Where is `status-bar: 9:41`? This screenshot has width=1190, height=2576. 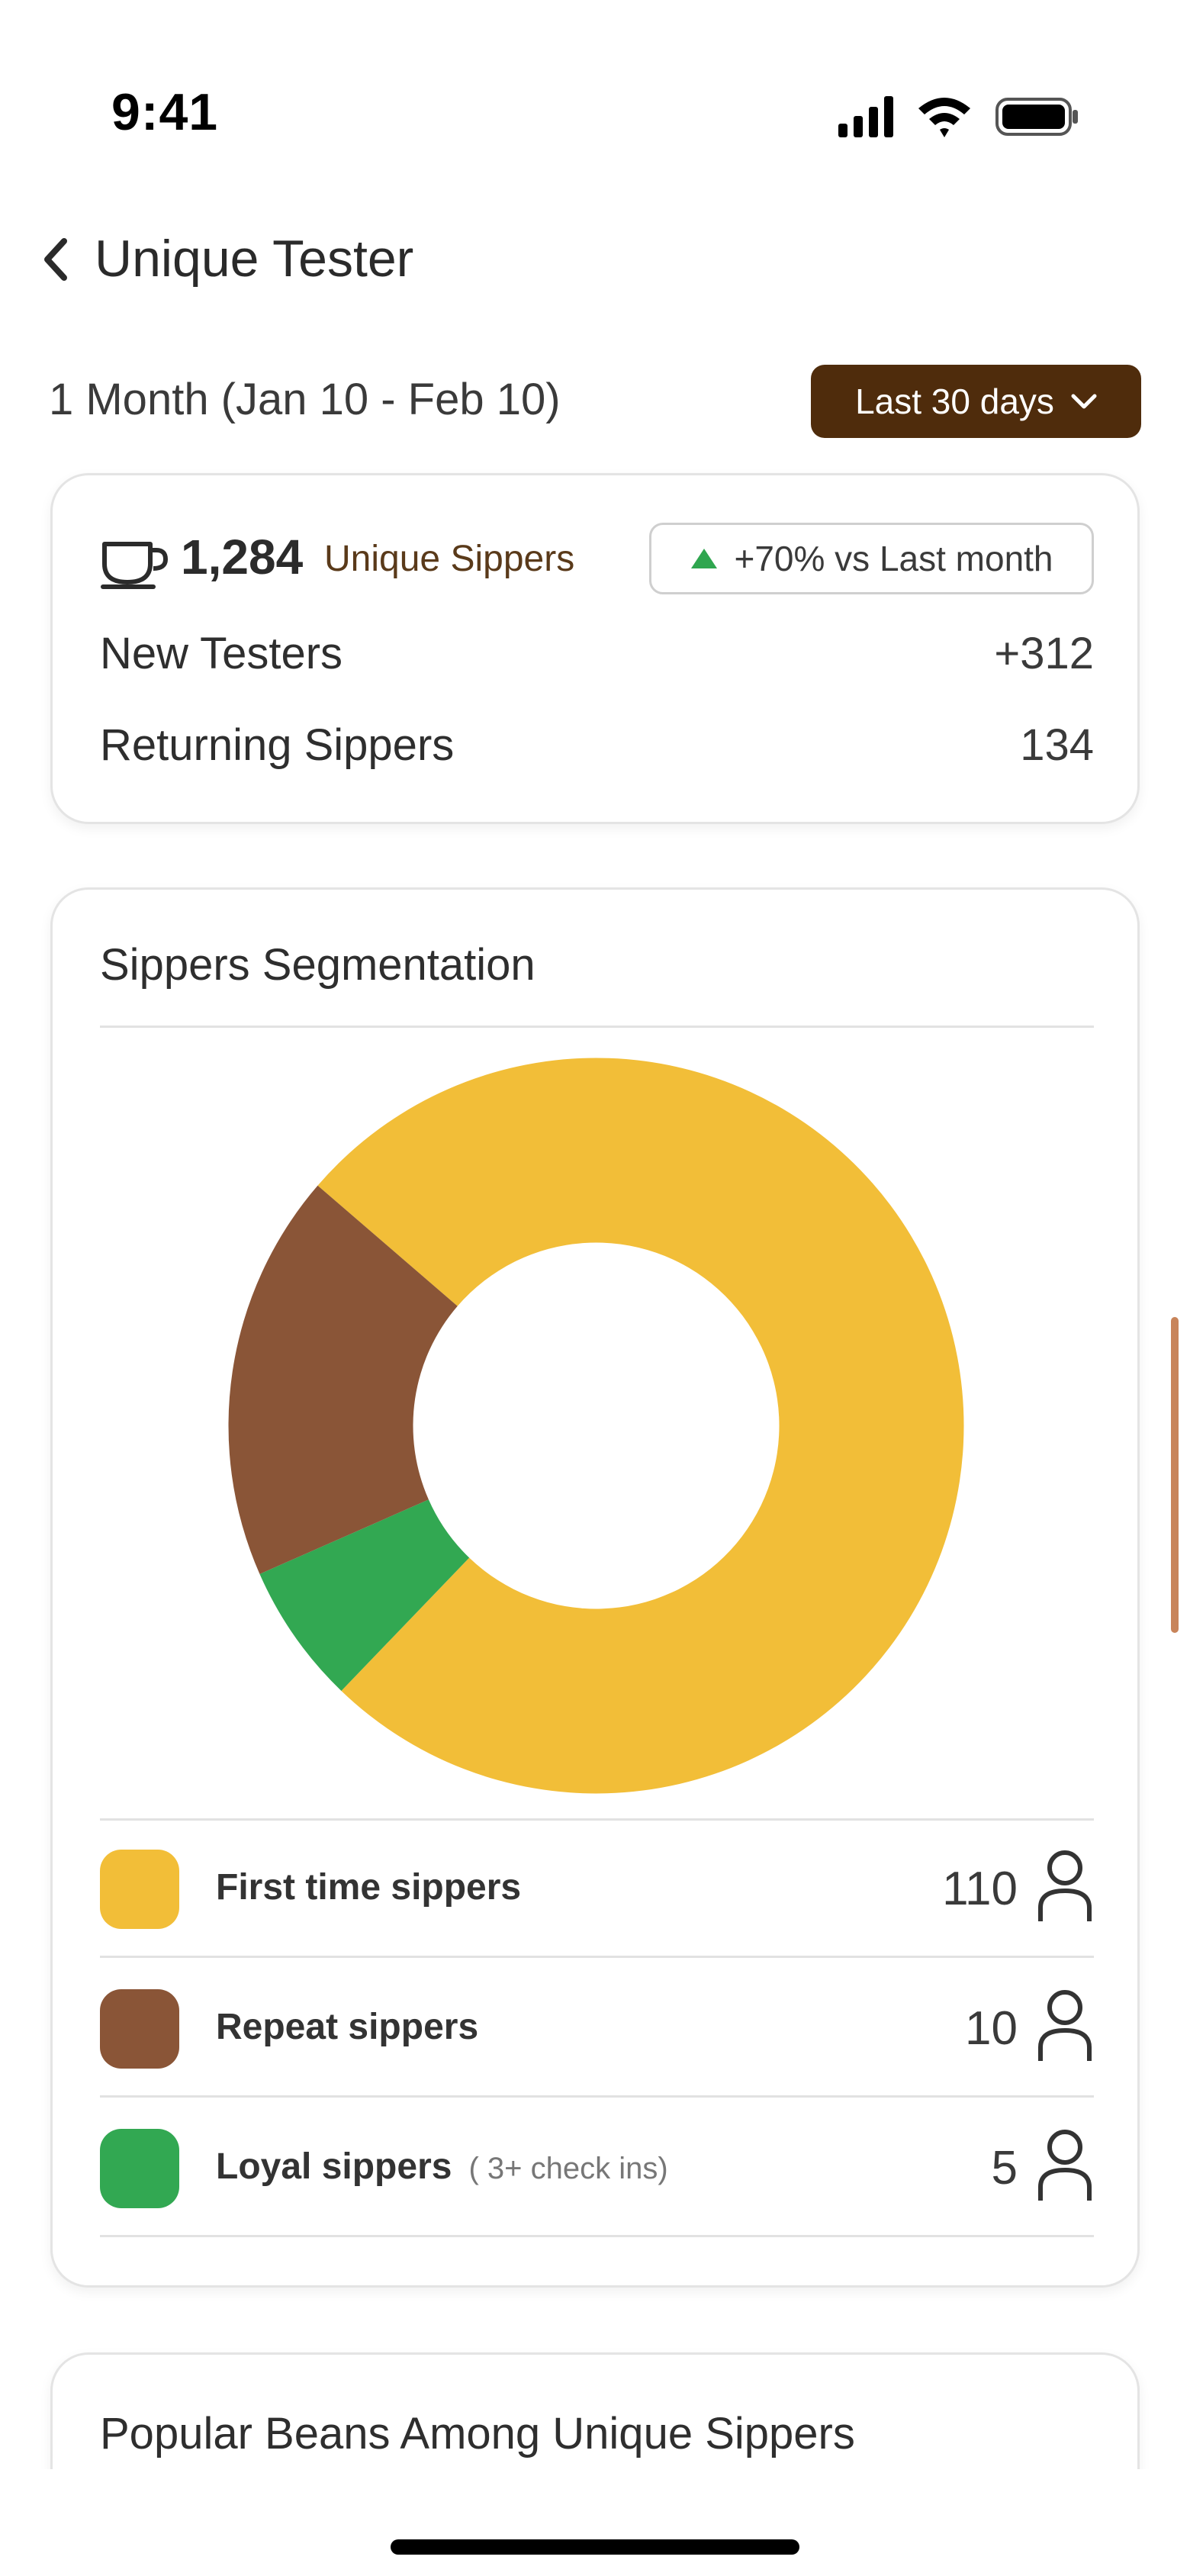
status-bar: 9:41 is located at coordinates (595, 114).